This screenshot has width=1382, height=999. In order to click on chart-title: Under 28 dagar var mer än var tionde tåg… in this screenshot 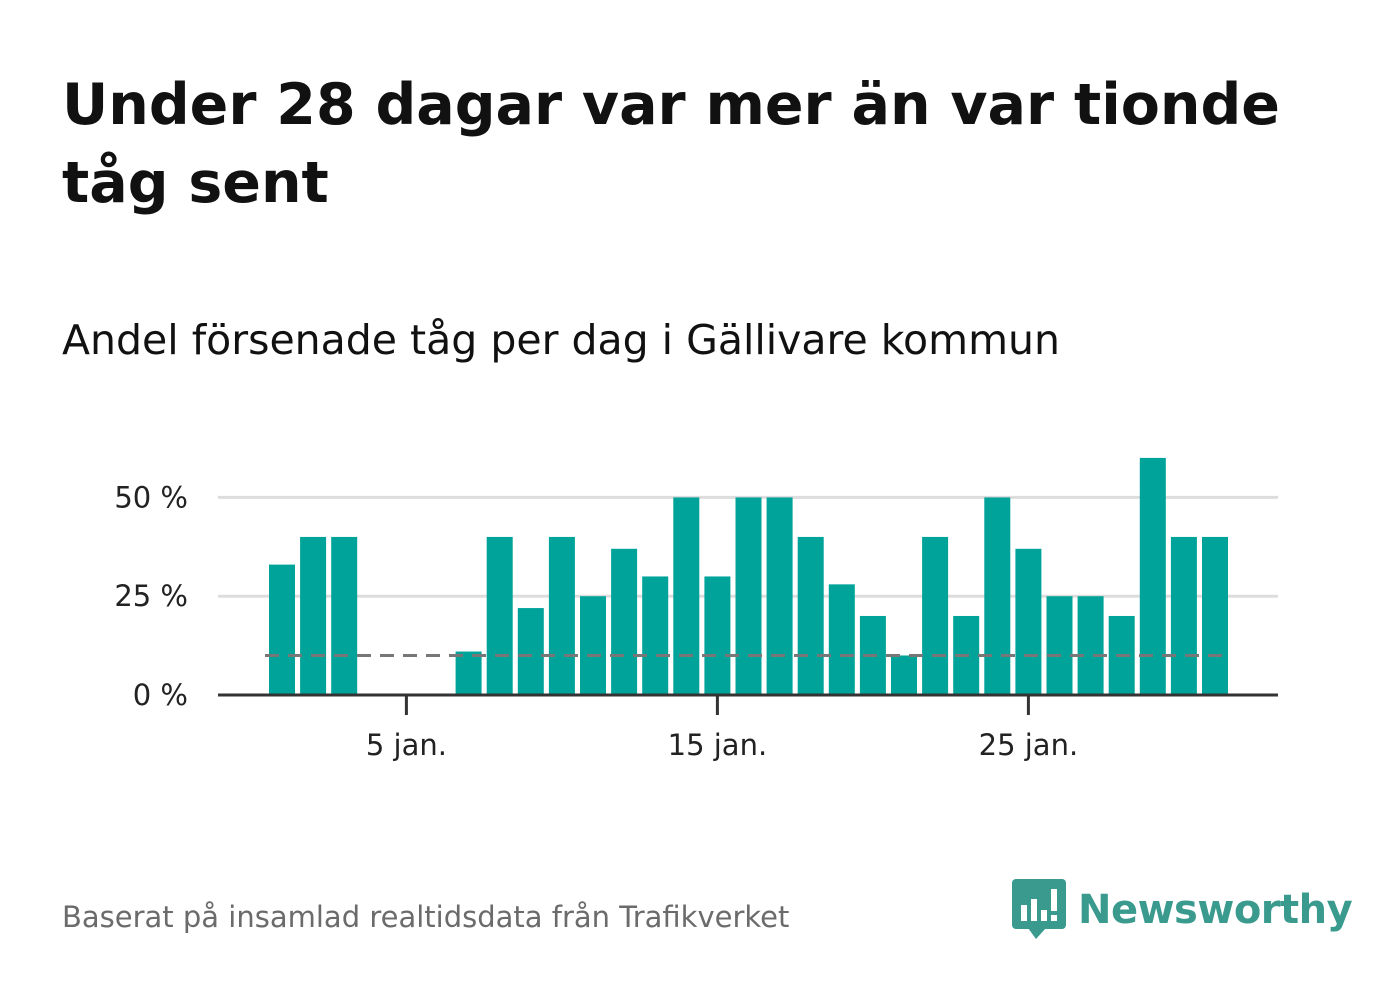, I will do `click(671, 144)`.